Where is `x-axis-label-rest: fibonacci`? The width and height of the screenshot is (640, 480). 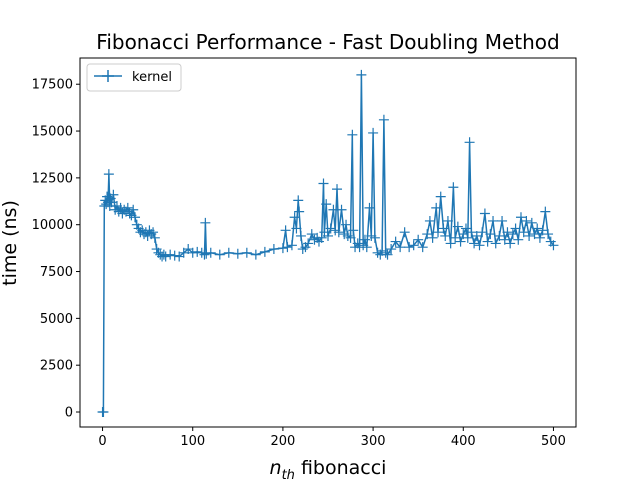
x-axis-label-rest: fibonacci is located at coordinates (341, 468).